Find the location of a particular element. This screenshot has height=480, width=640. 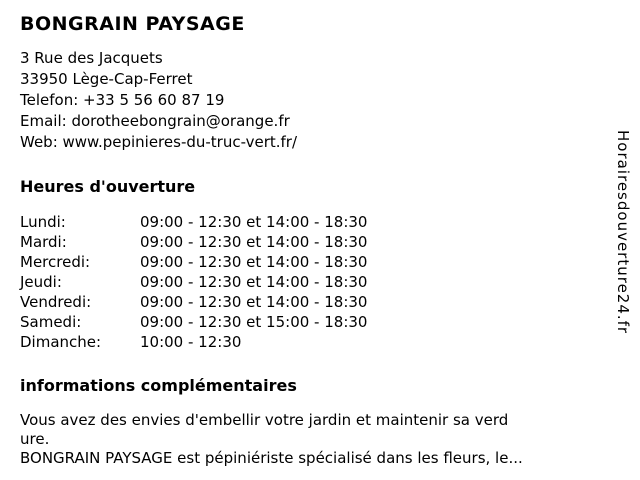

contact-address-line1: 3 Rue des Jacquets is located at coordinates (91, 58).